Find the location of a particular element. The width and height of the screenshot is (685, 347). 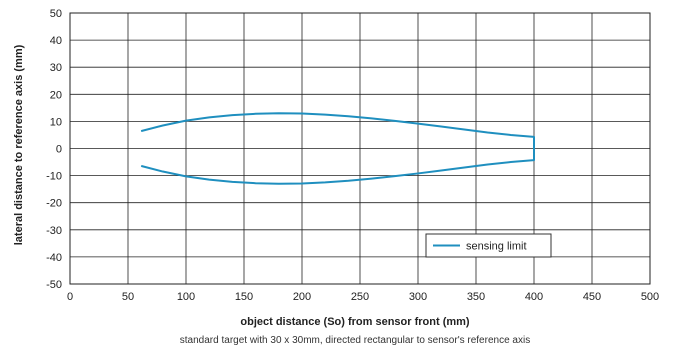

x-tick-label: 200 is located at coordinates (302, 297).